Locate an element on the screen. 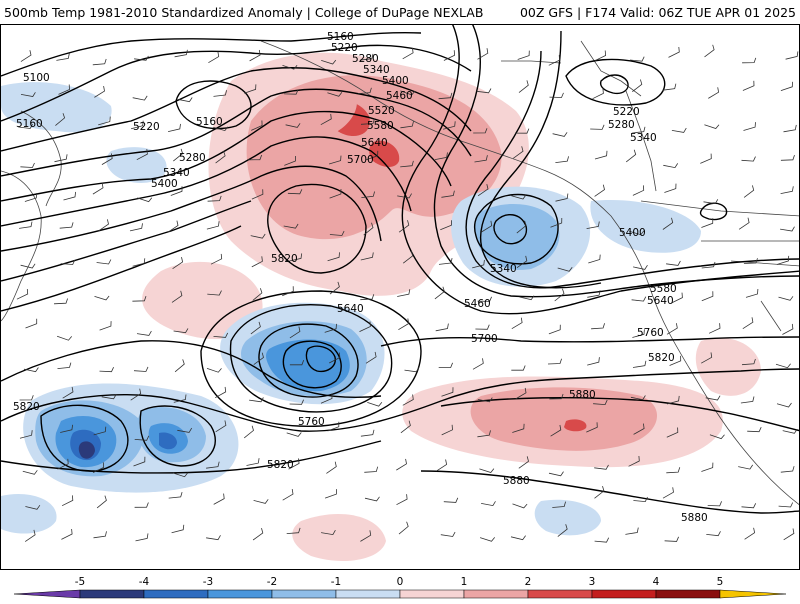  contour-label-5460: 5460 is located at coordinates (477, 304).